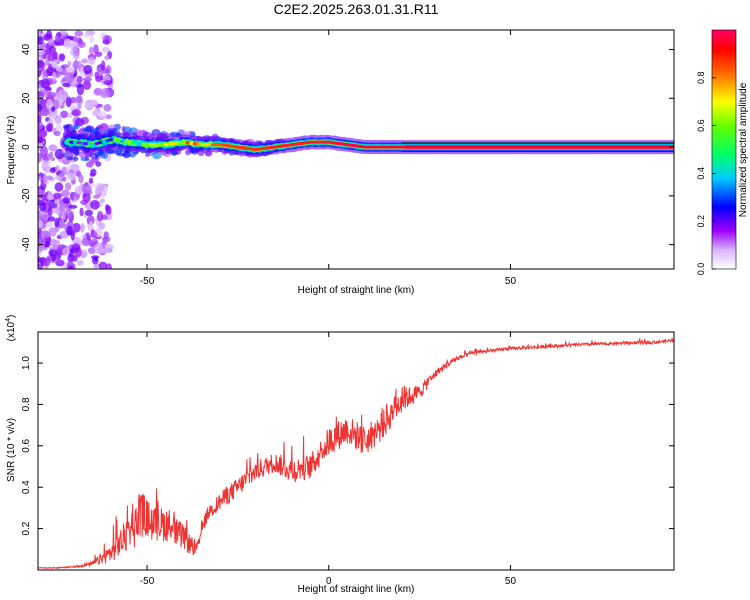  I want to click on colorbar-label: Normalized spectral amplitude, so click(743, 149).